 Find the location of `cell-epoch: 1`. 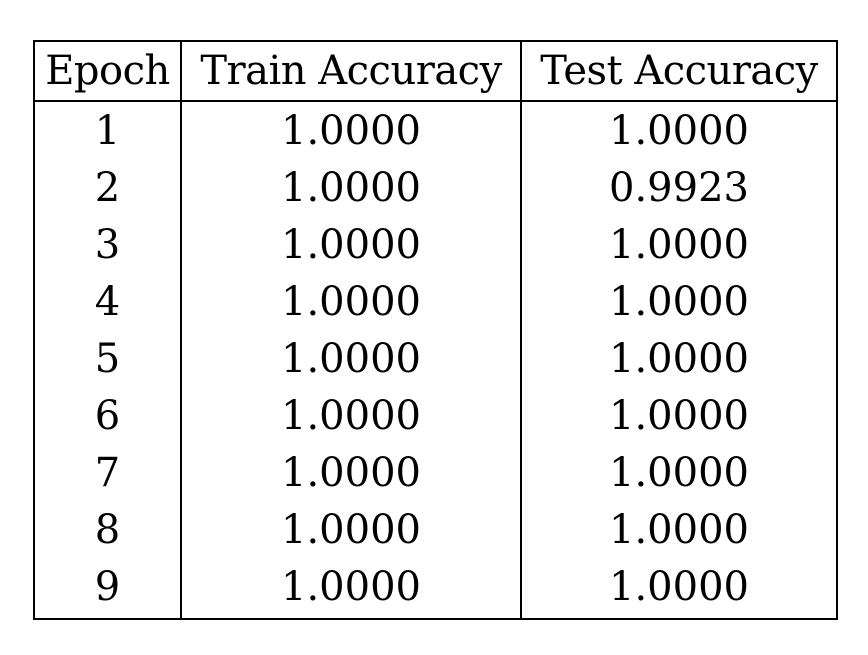

cell-epoch: 1 is located at coordinates (107, 130).